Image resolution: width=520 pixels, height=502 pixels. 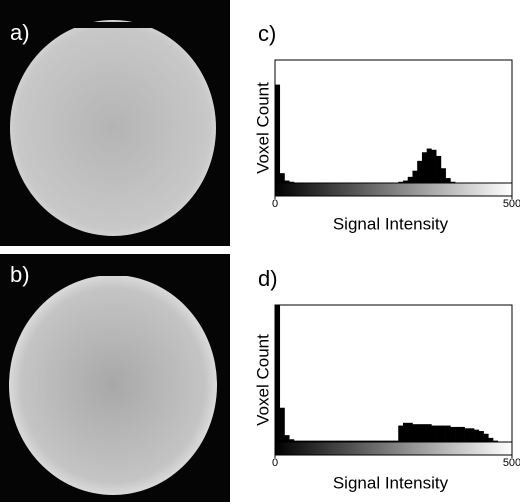 I want to click on panel-label: b), so click(x=20, y=274).